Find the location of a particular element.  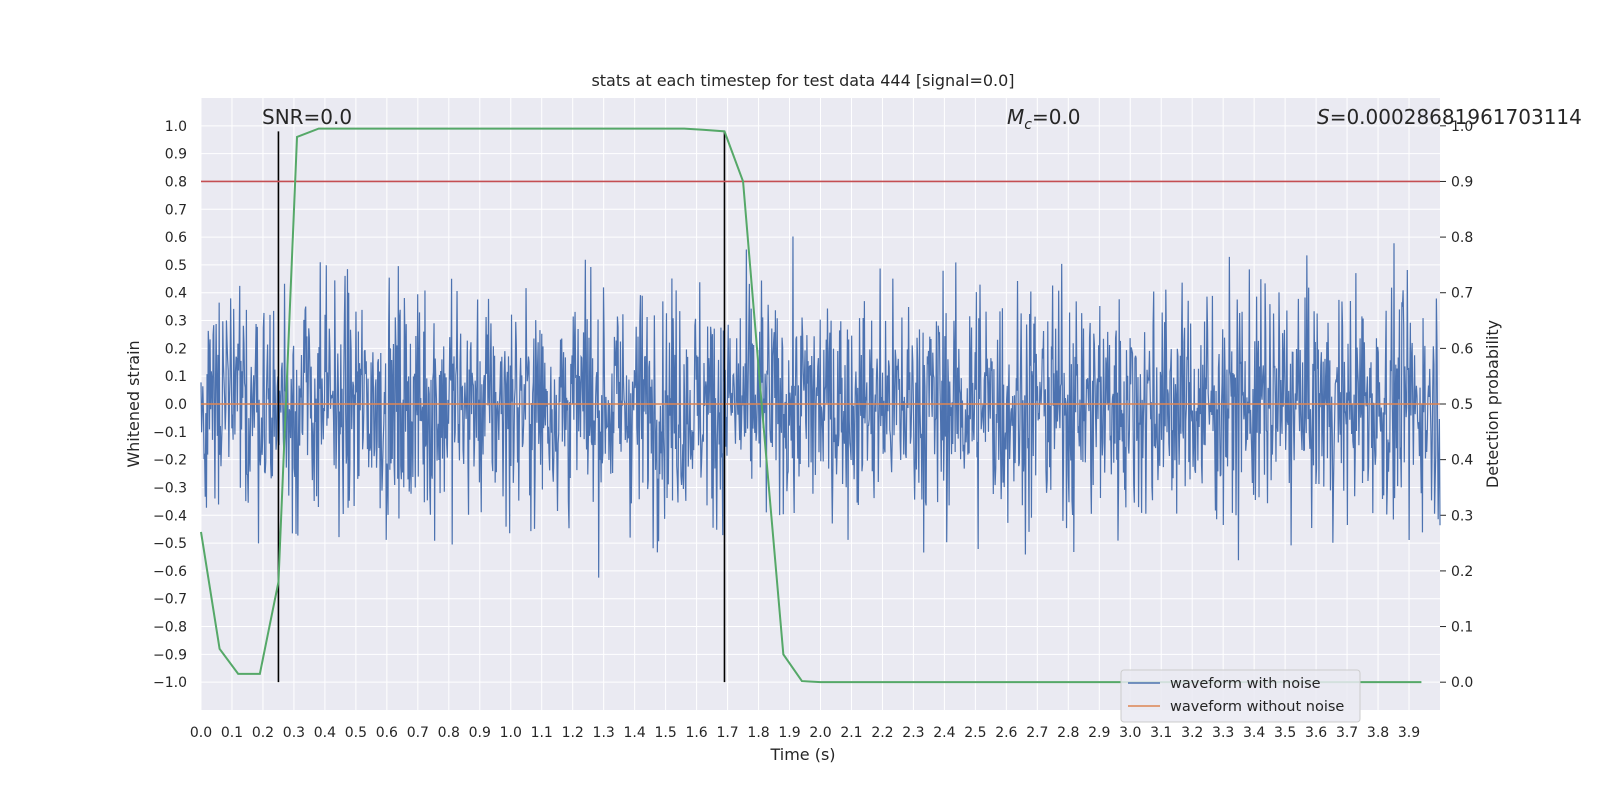

x-tick-label: 1.1 is located at coordinates (542, 733).